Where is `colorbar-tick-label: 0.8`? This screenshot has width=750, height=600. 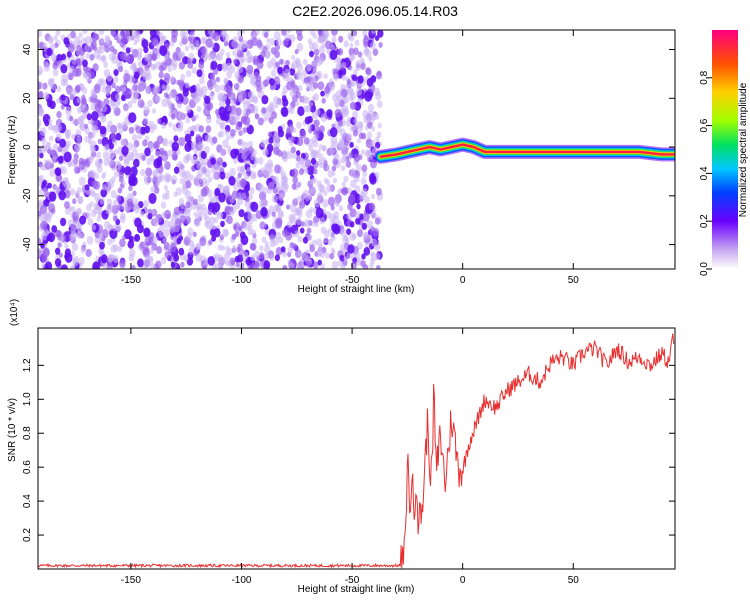 colorbar-tick-label: 0.8 is located at coordinates (704, 77).